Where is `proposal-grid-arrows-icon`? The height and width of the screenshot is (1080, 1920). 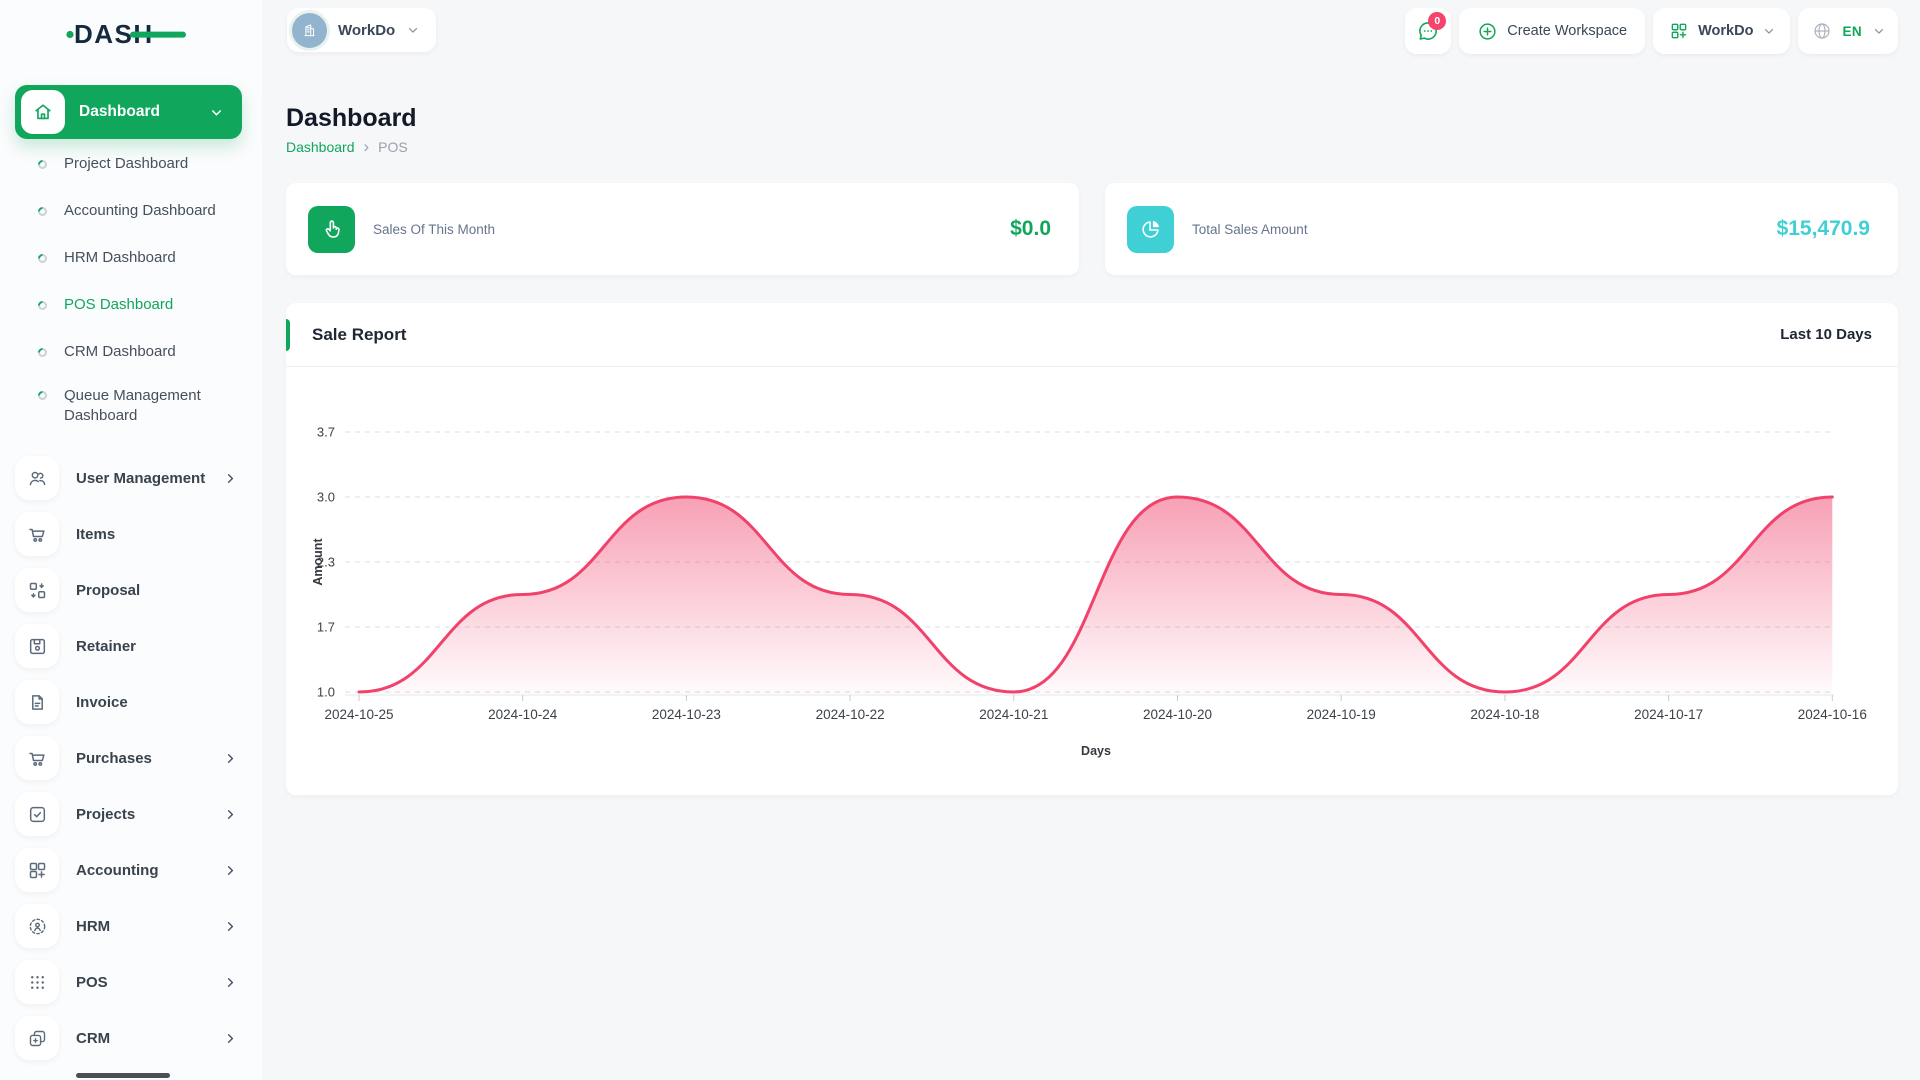 proposal-grid-arrows-icon is located at coordinates (37, 590).